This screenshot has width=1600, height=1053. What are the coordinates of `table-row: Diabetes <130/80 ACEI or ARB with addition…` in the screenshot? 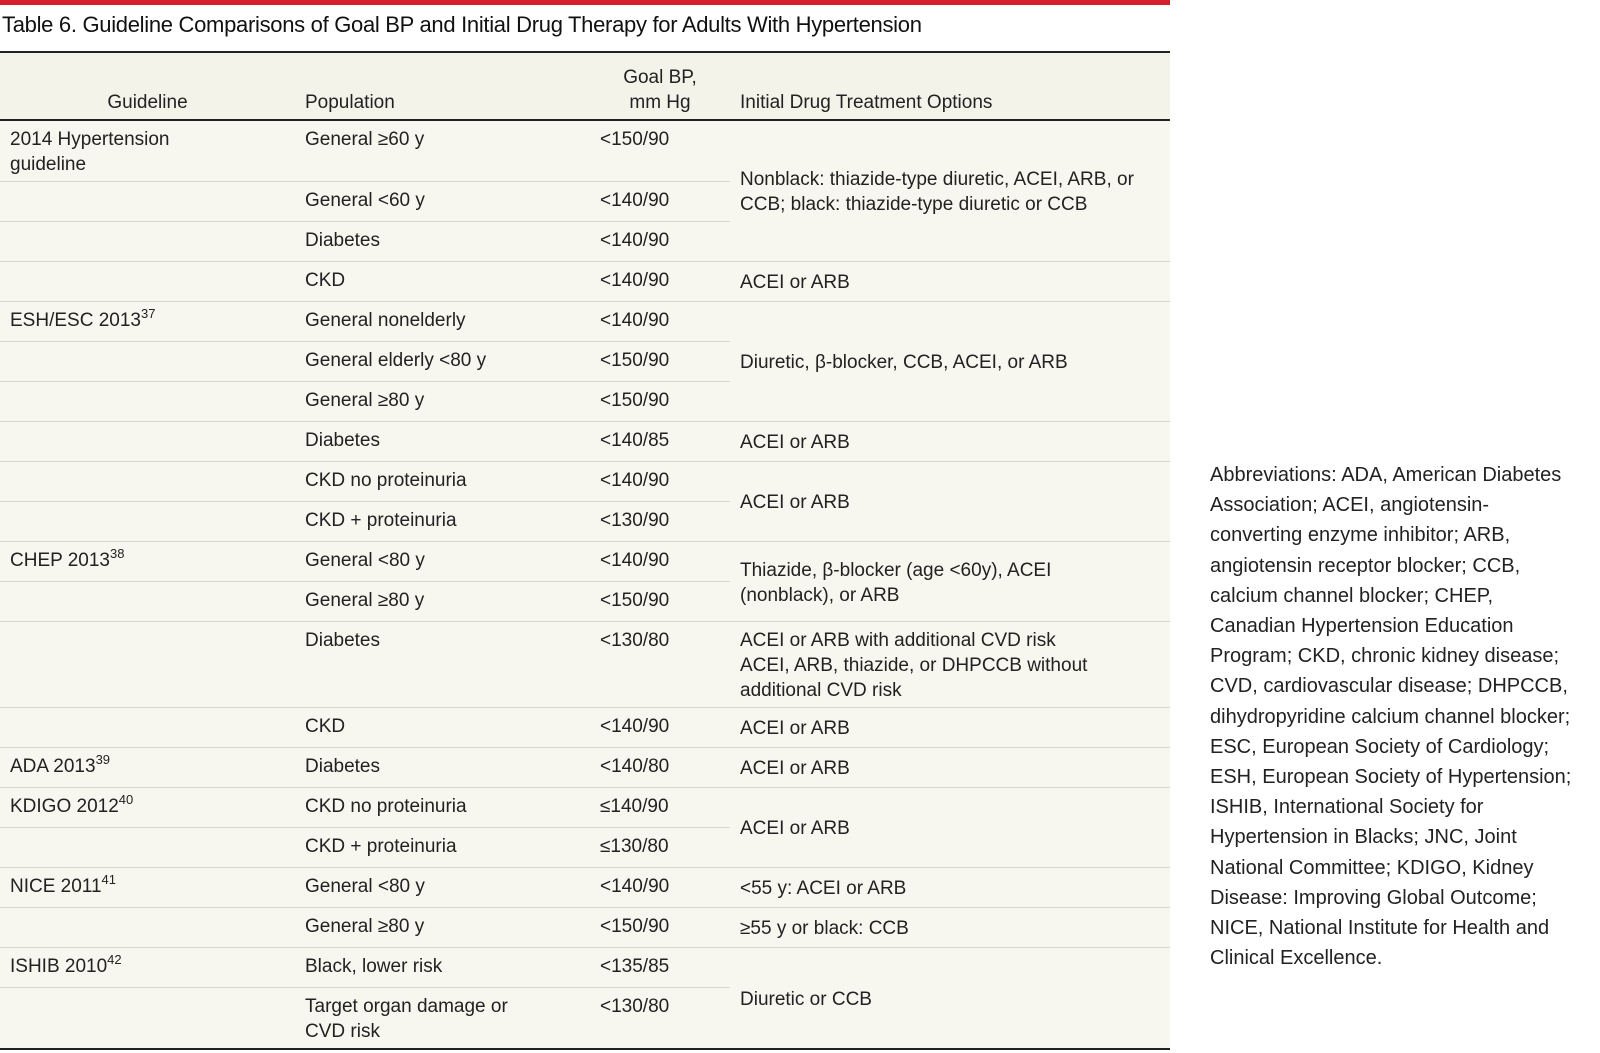 It's located at (585, 664).